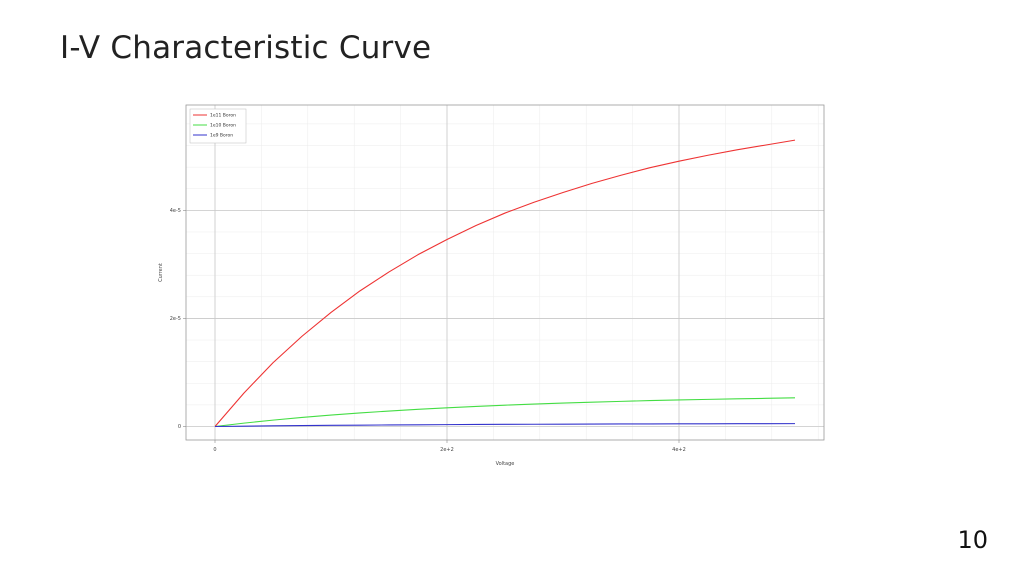 The height and width of the screenshot is (576, 1024). I want to click on x-tick-label: 0, so click(214, 450).